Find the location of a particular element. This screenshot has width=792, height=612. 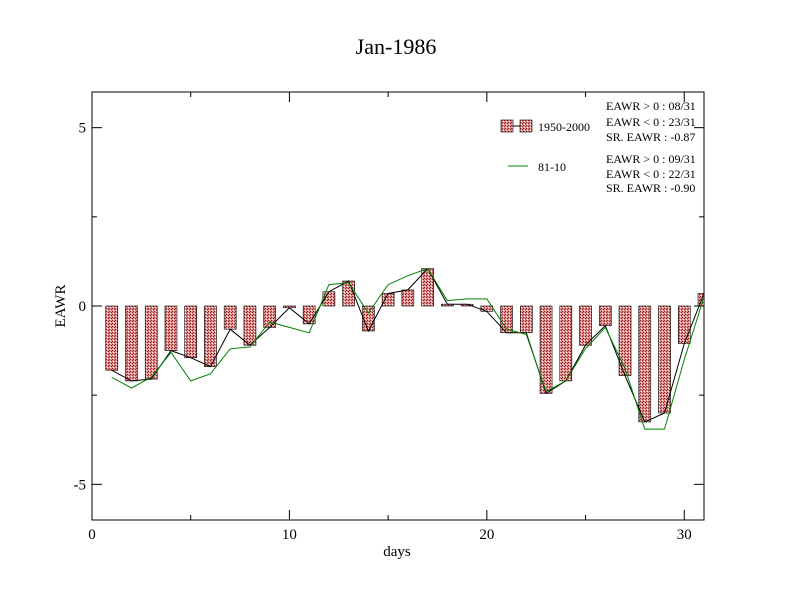

legend-label-81-10: 81-10 is located at coordinates (552, 167).